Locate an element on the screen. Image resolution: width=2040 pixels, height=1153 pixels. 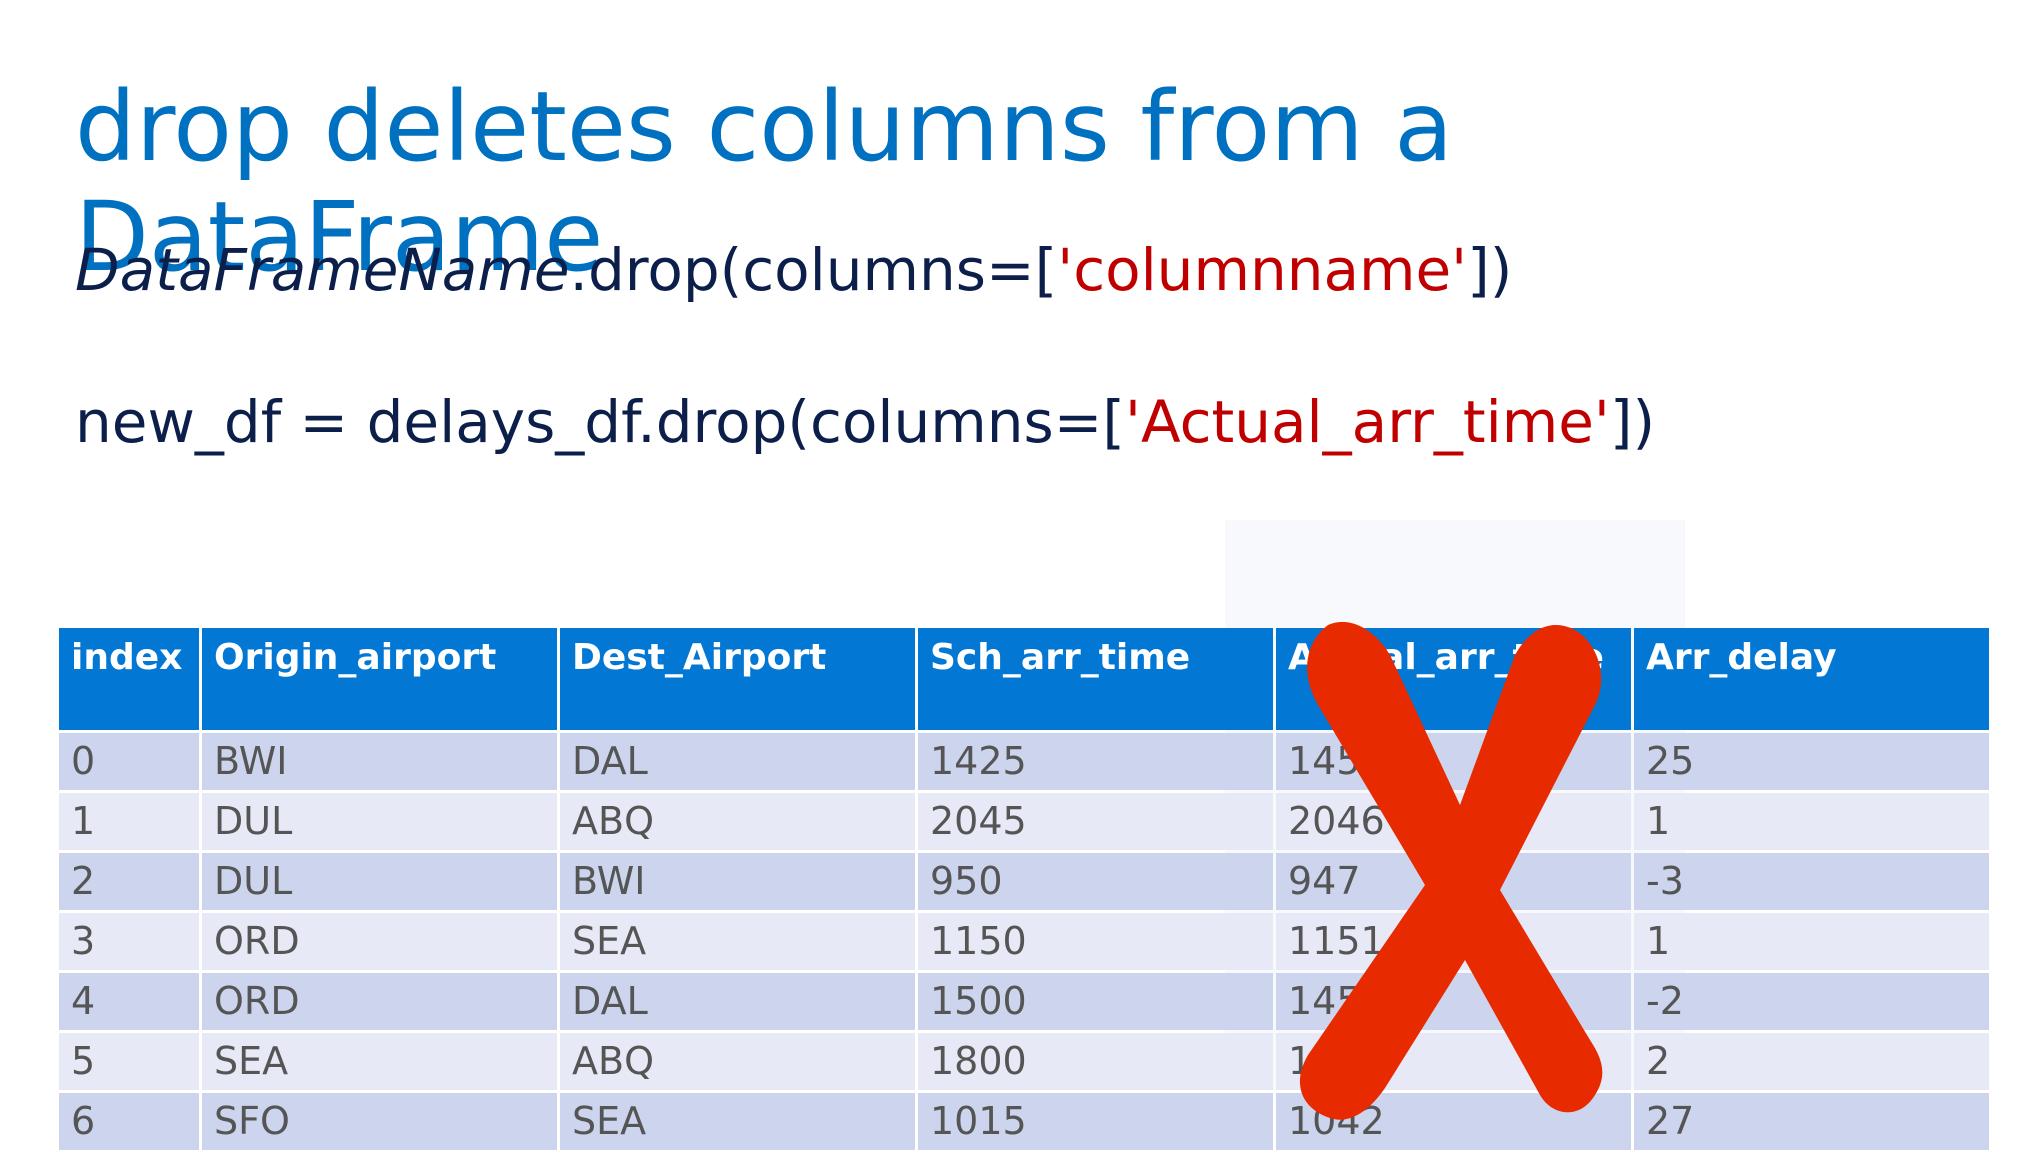
table-row: 5 SEA ABQ 1800 1802 2 is located at coordinates (1024, 1061).